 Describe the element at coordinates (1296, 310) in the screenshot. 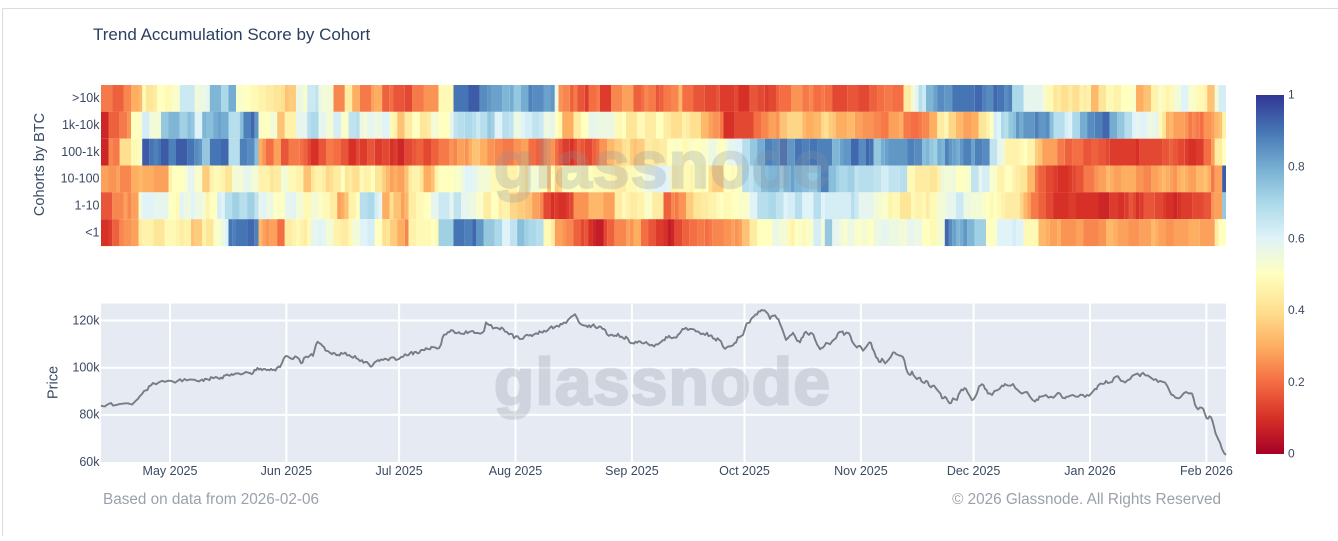

I see `svg-text: 0.4` at that location.